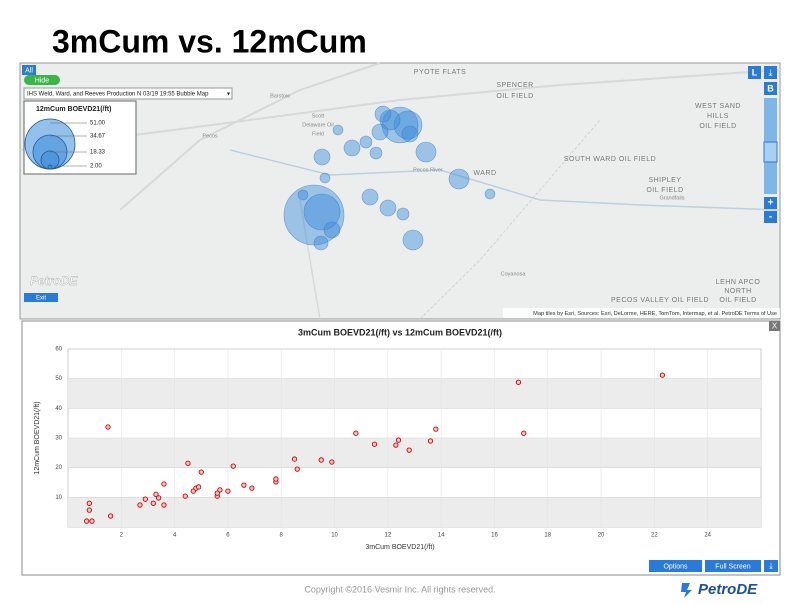 The image size is (800, 605). What do you see at coordinates (58, 498) in the screenshot?
I see `y-tick-label: 10` at bounding box center [58, 498].